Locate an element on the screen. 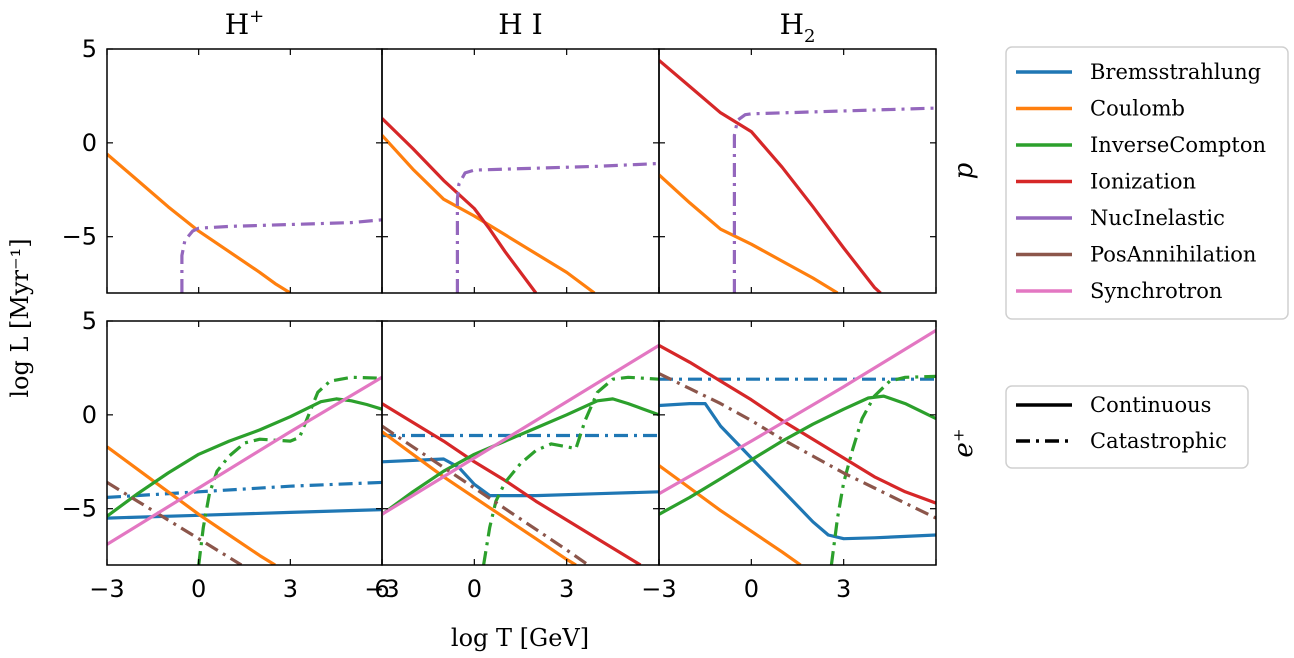  legend-label-ionization: Ionization is located at coordinates (1143, 182).